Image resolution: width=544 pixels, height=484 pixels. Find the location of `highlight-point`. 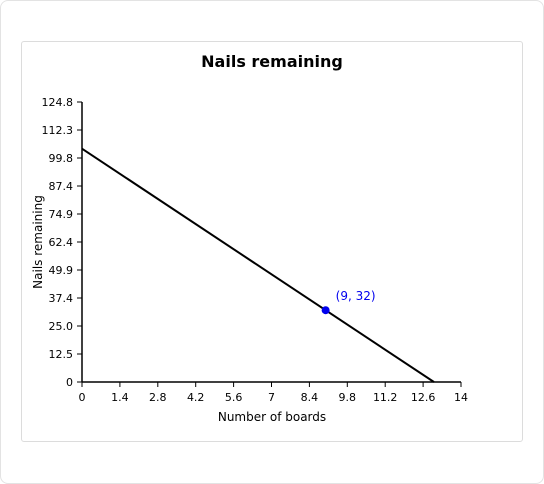

highlight-point is located at coordinates (325, 310).